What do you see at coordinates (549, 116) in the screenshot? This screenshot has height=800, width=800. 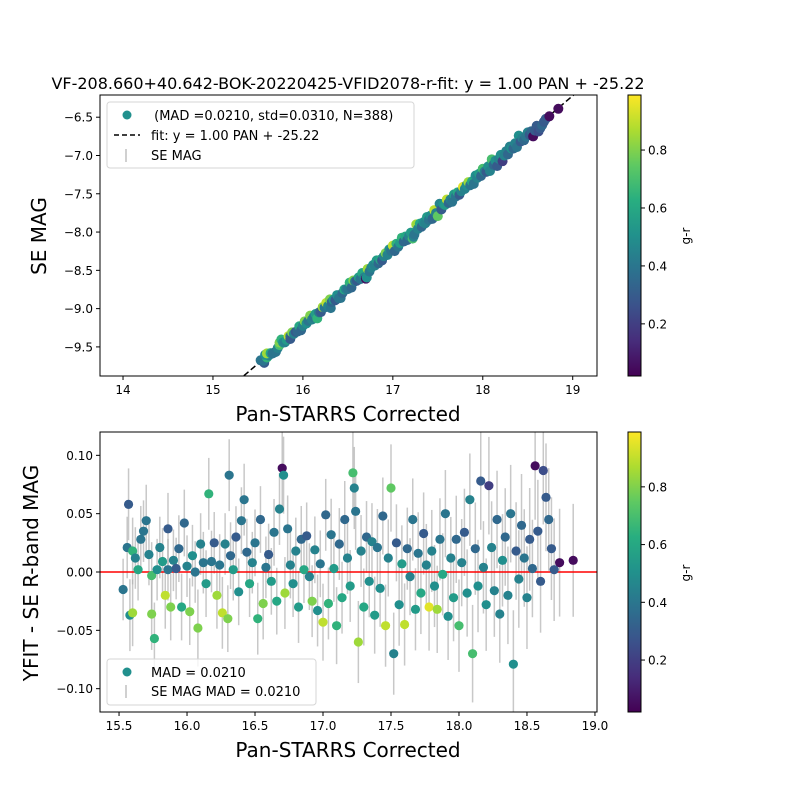 I see `se-mag-point` at bounding box center [549, 116].